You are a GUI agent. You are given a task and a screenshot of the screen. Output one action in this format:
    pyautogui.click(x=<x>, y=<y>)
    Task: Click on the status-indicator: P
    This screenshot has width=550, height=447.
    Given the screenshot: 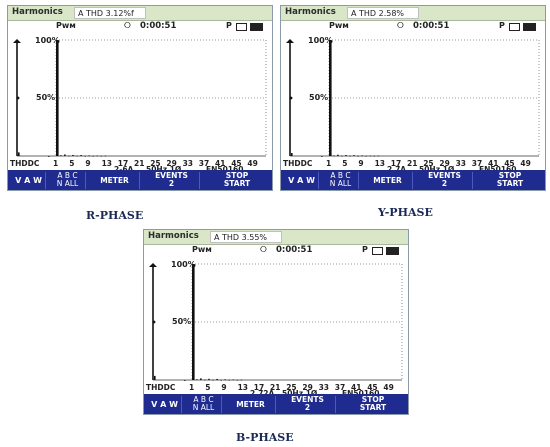 What is the action you would take?
    pyautogui.click(x=502, y=25)
    